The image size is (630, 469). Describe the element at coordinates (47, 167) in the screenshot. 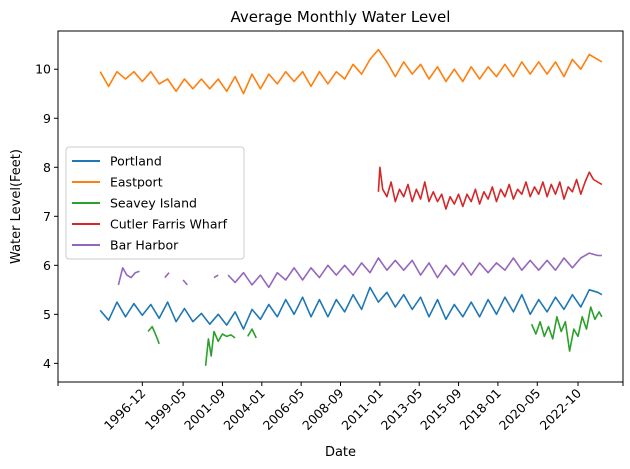

I see `y-tick-label: 8` at that location.